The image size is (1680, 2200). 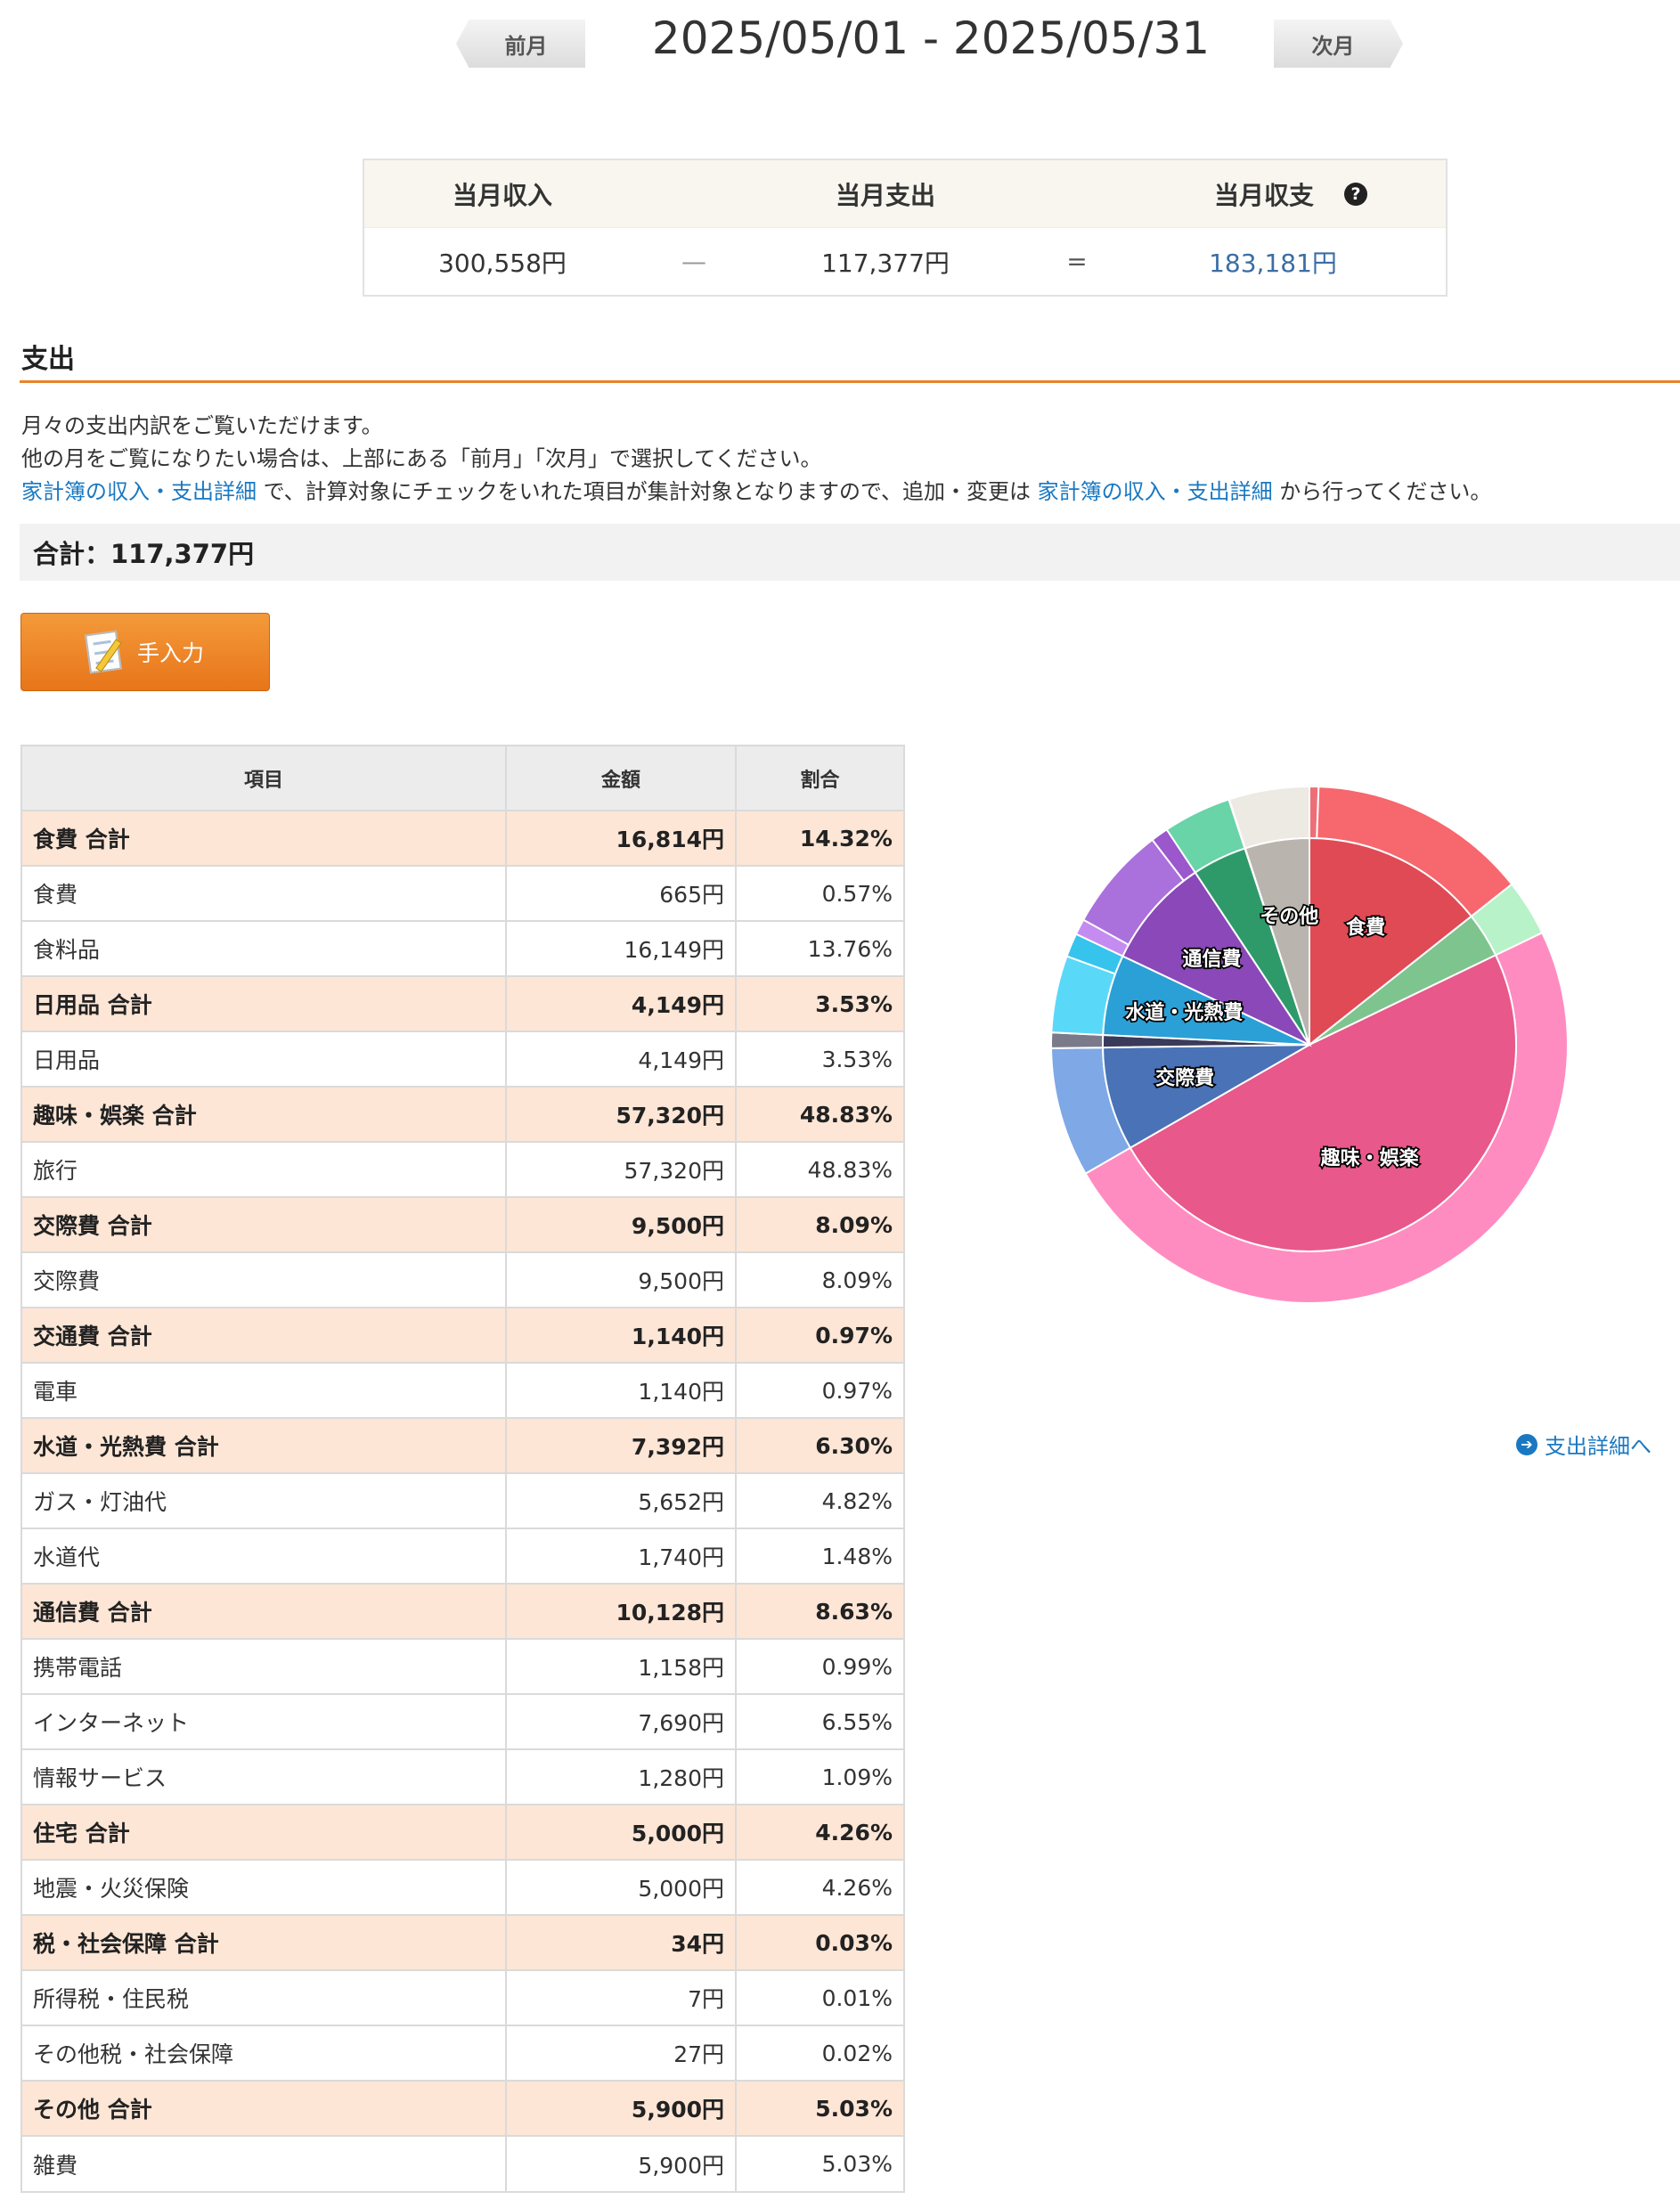 I want to click on row-name: 所得税・住民税, so click(x=264, y=1998).